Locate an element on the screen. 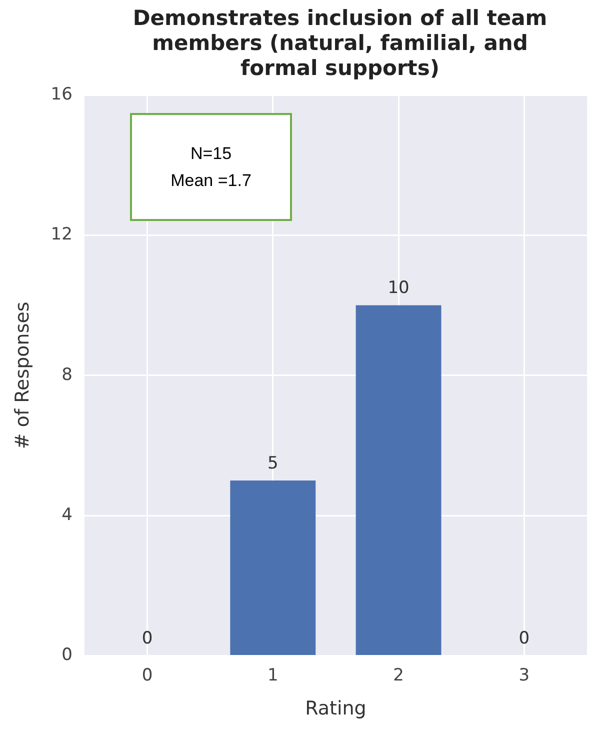 This screenshot has width=605, height=729. x-tick-label: 2 is located at coordinates (398, 675).